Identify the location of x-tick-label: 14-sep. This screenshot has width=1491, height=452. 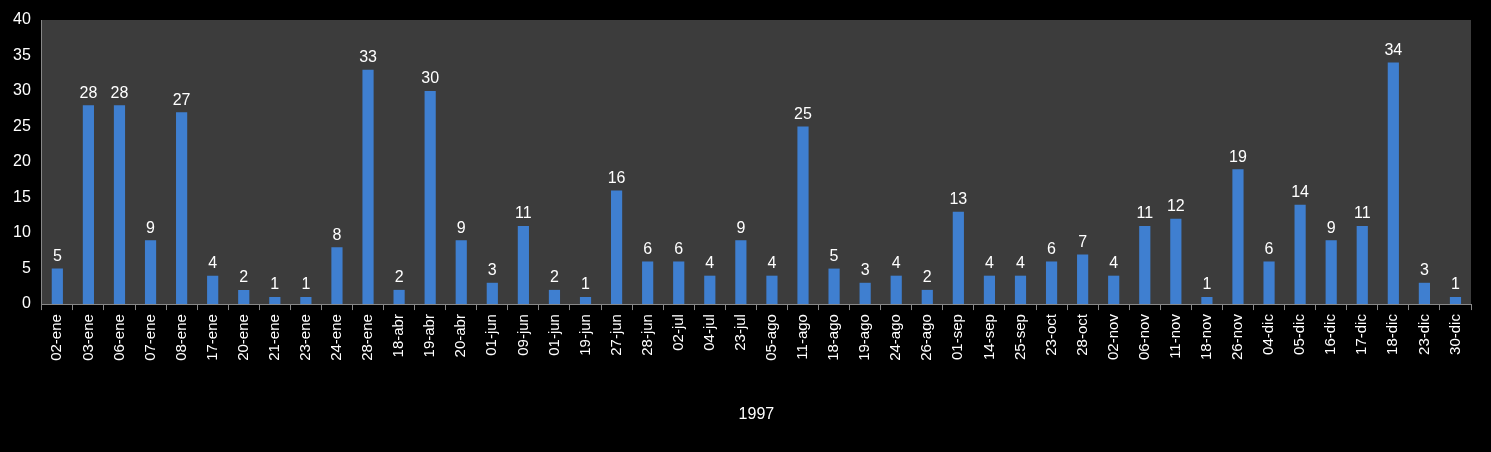
(988, 337).